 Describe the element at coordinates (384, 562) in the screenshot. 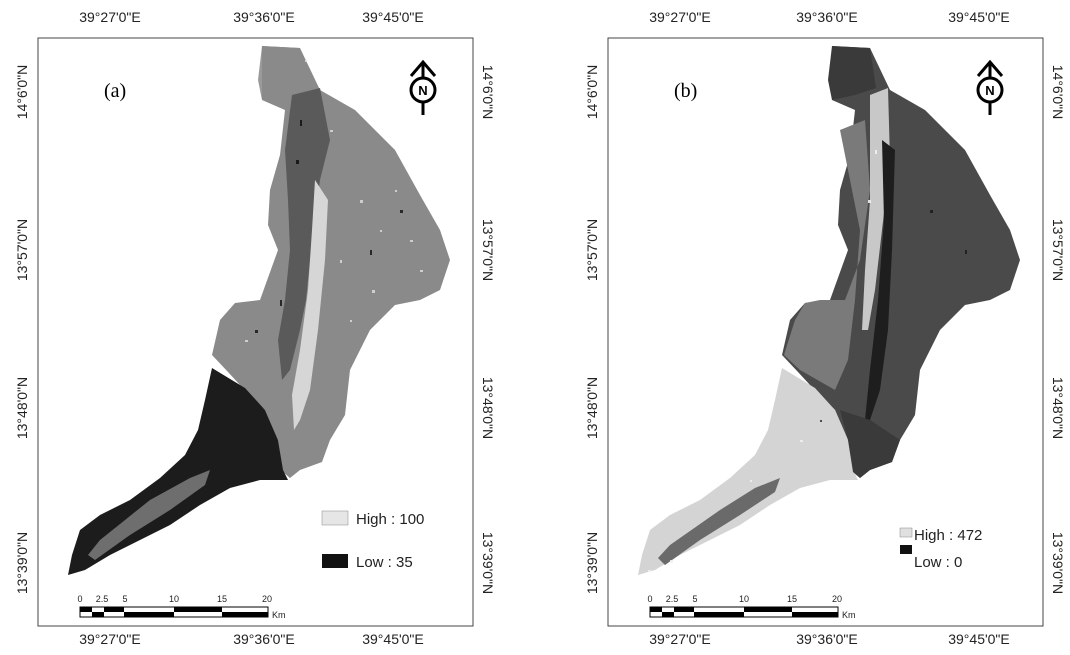

I see `legend-low-label: Low : 35` at that location.